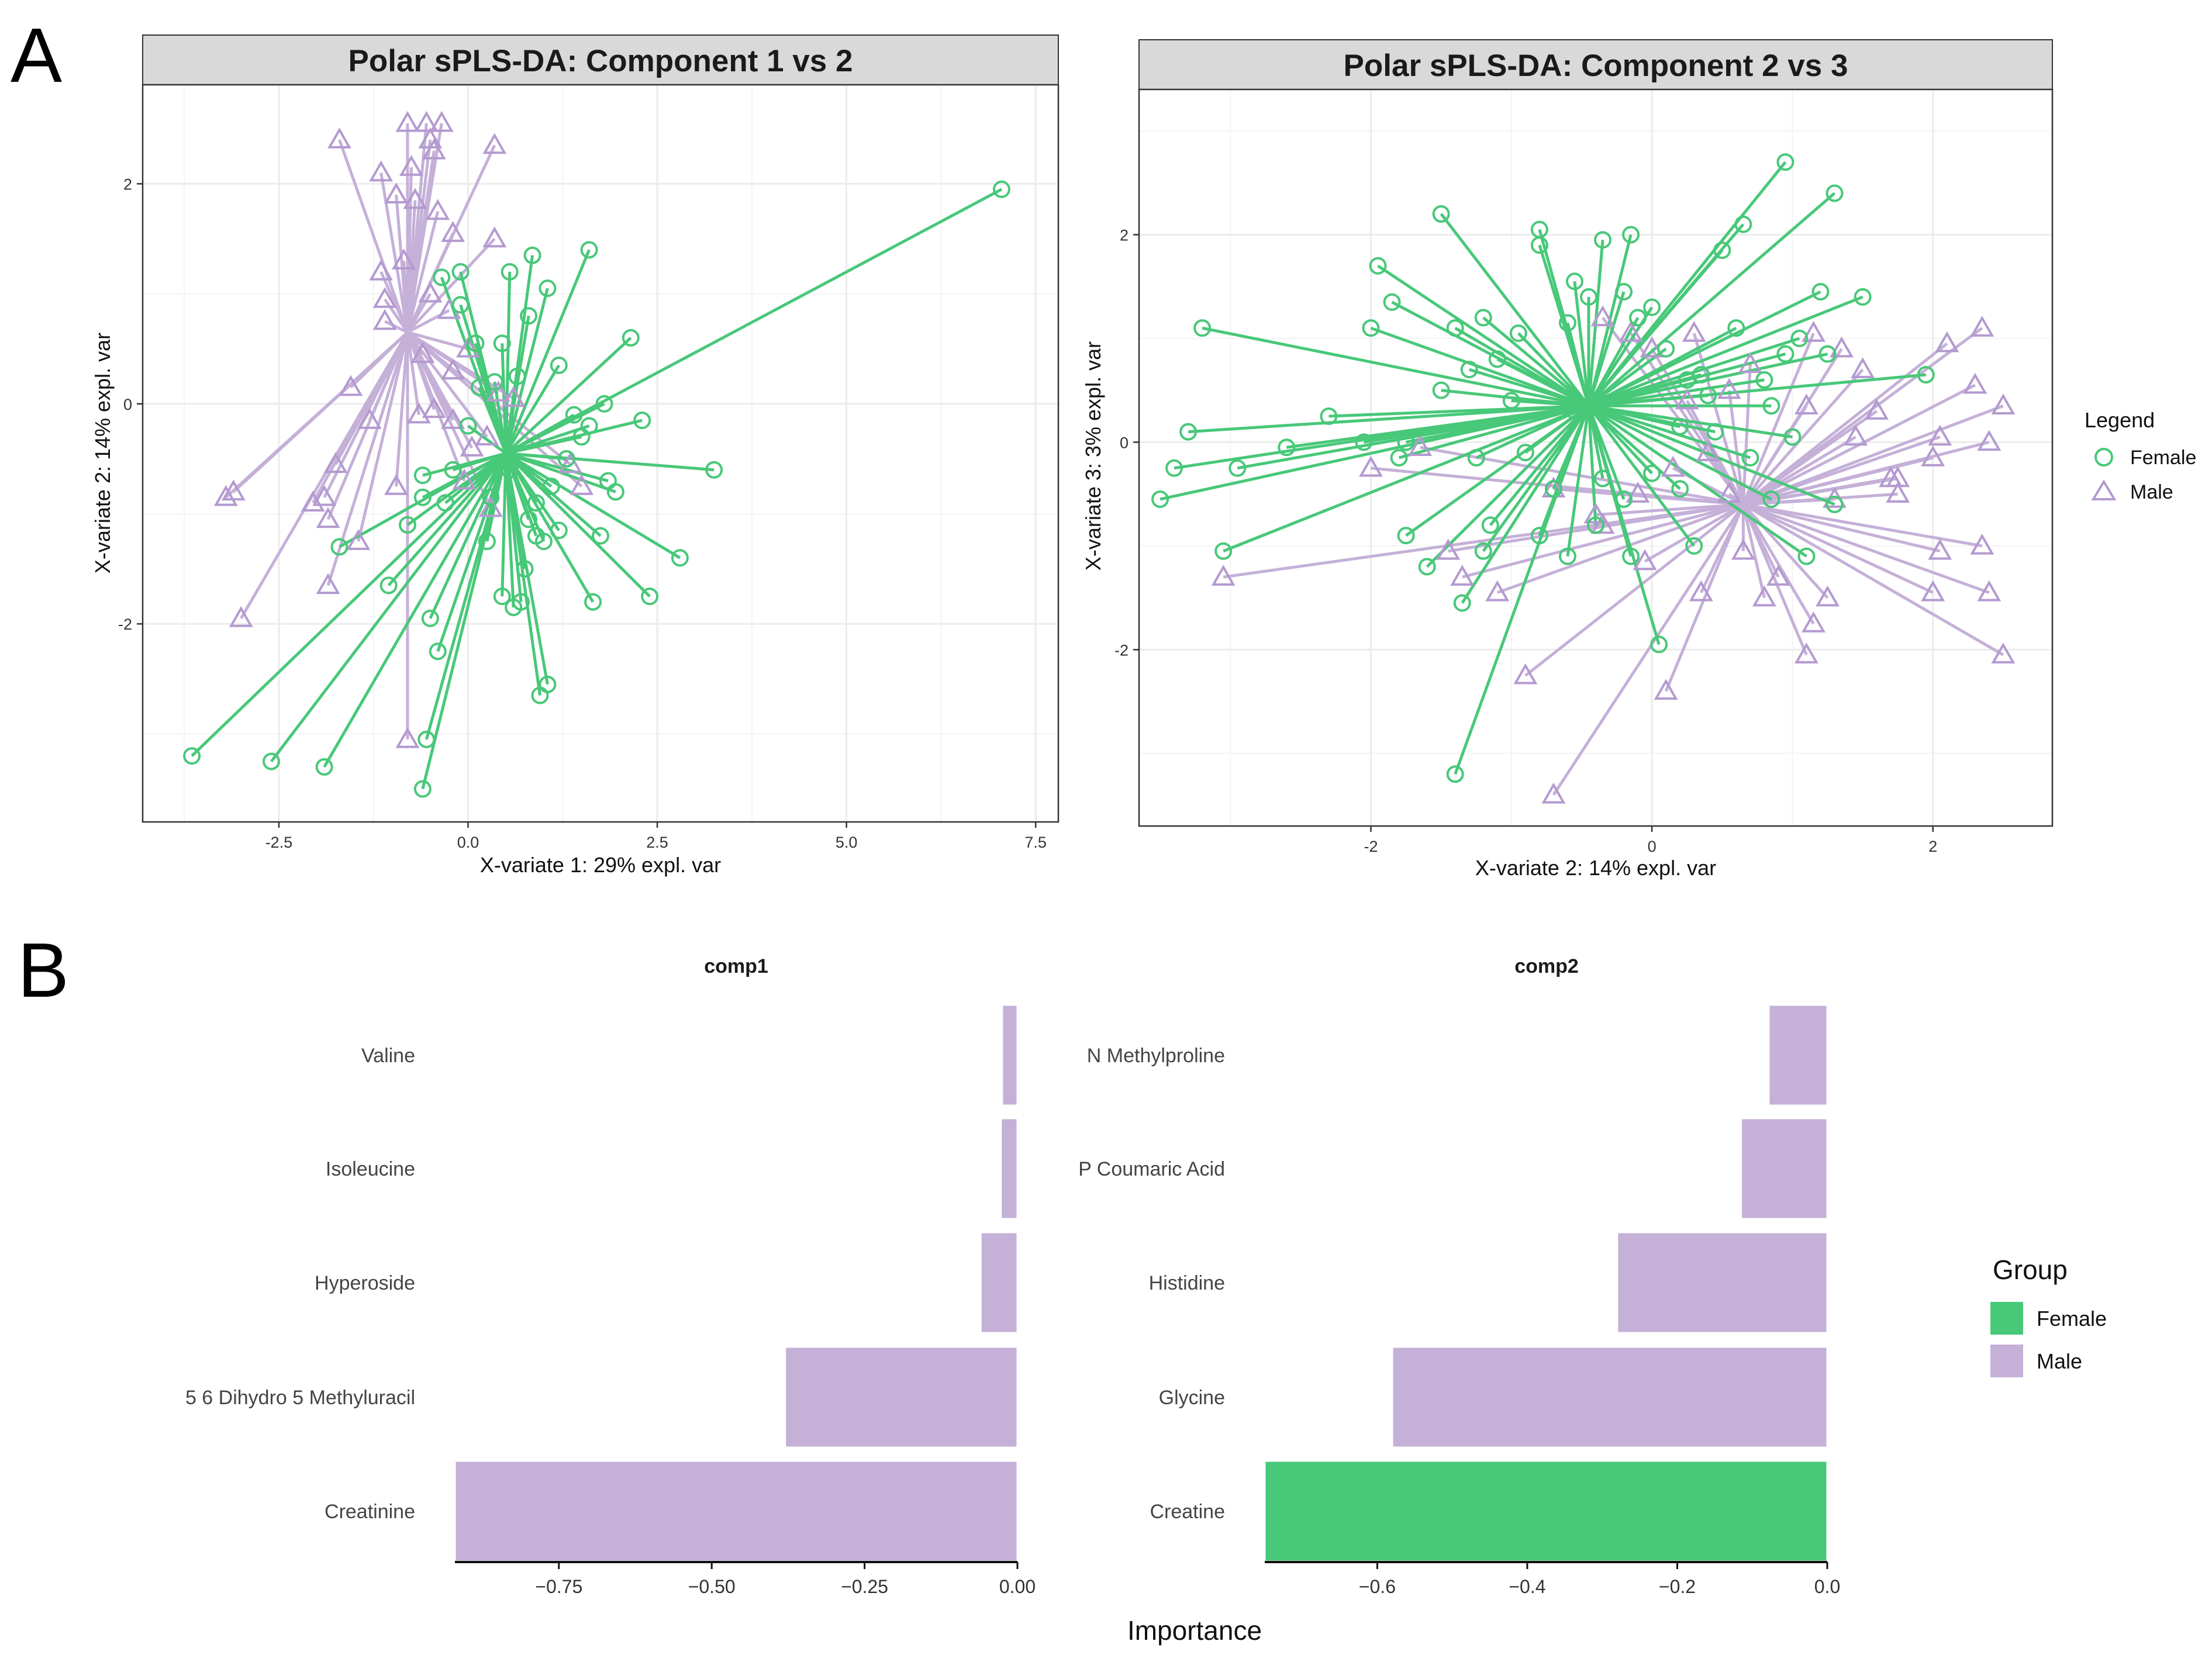 This screenshot has height=1662, width=2212. What do you see at coordinates (2163, 458) in the screenshot?
I see `scatter-legend-female: Female` at bounding box center [2163, 458].